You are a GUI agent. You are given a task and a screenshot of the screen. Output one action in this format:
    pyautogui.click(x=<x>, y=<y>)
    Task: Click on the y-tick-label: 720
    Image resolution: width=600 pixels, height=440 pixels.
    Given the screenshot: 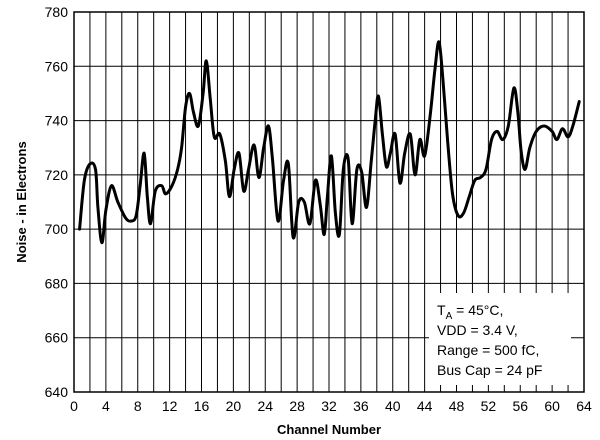 What is the action you would take?
    pyautogui.click(x=57, y=175)
    